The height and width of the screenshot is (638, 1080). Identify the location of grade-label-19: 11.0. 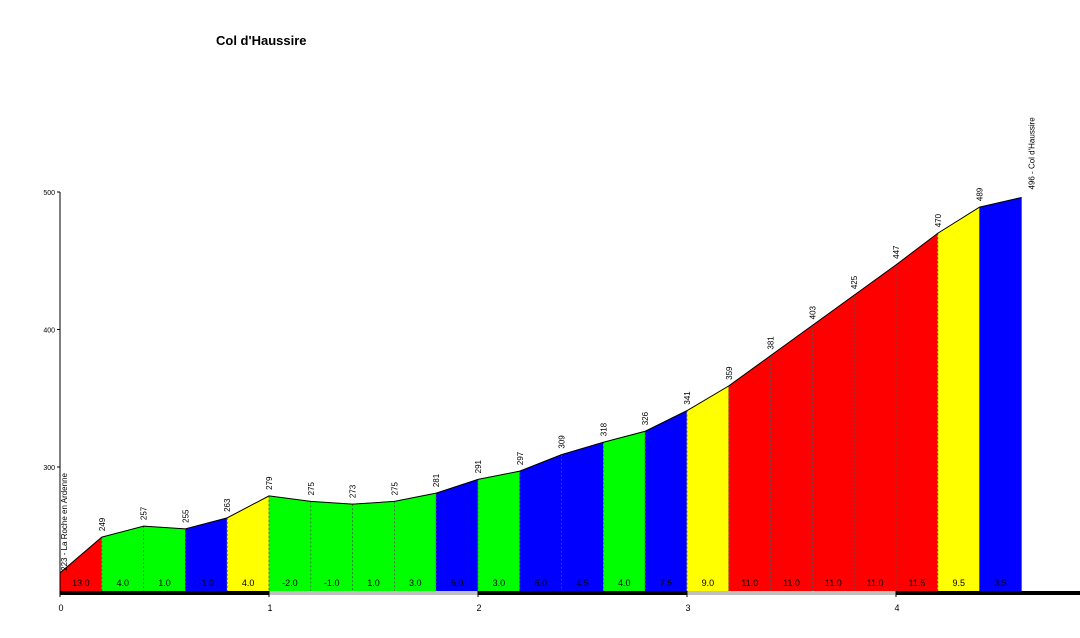
(833, 583).